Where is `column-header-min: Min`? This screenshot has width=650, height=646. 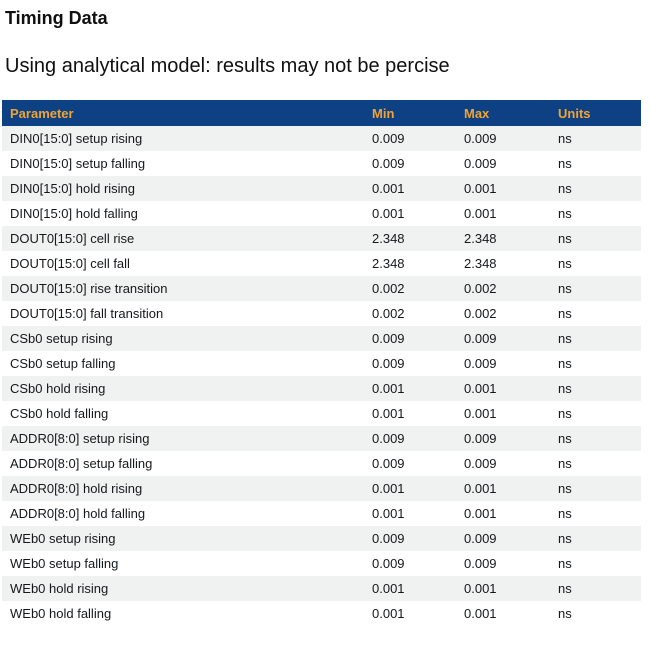
column-header-min: Min is located at coordinates (410, 113).